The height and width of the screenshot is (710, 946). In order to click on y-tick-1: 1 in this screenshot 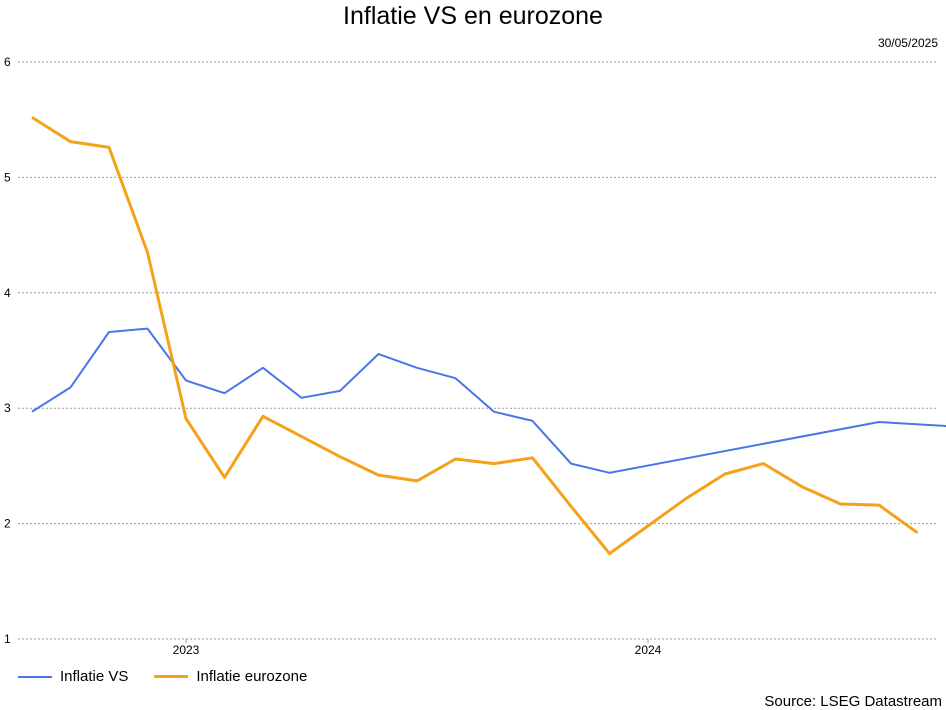, I will do `click(7, 639)`.